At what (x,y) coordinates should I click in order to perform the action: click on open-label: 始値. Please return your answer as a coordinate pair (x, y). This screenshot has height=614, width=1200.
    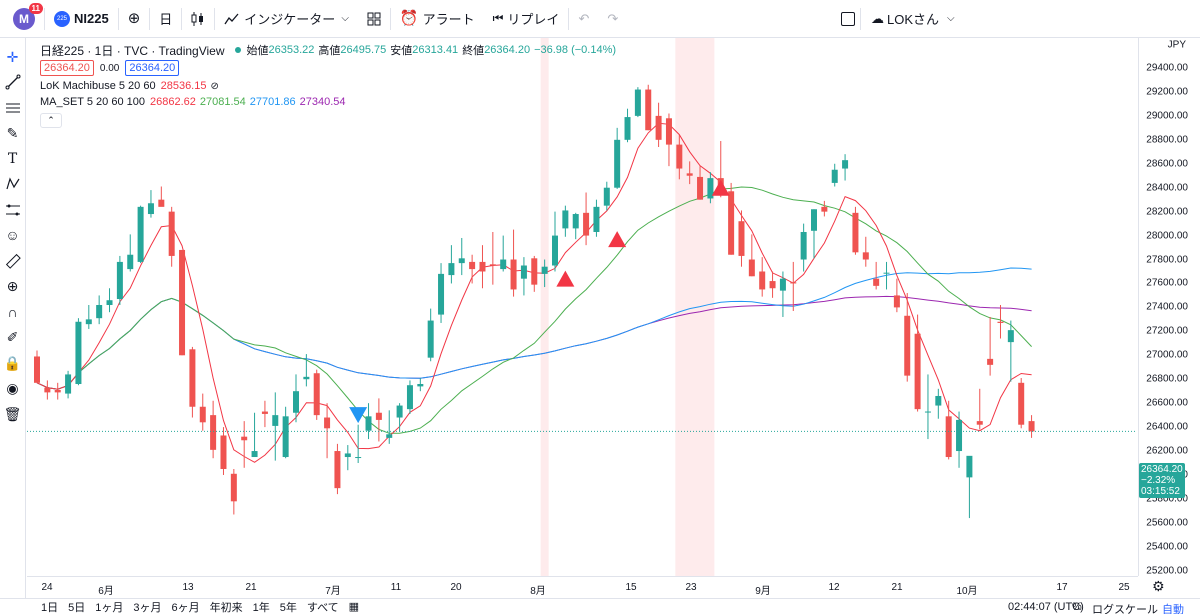
    Looking at the image, I should click on (257, 51).